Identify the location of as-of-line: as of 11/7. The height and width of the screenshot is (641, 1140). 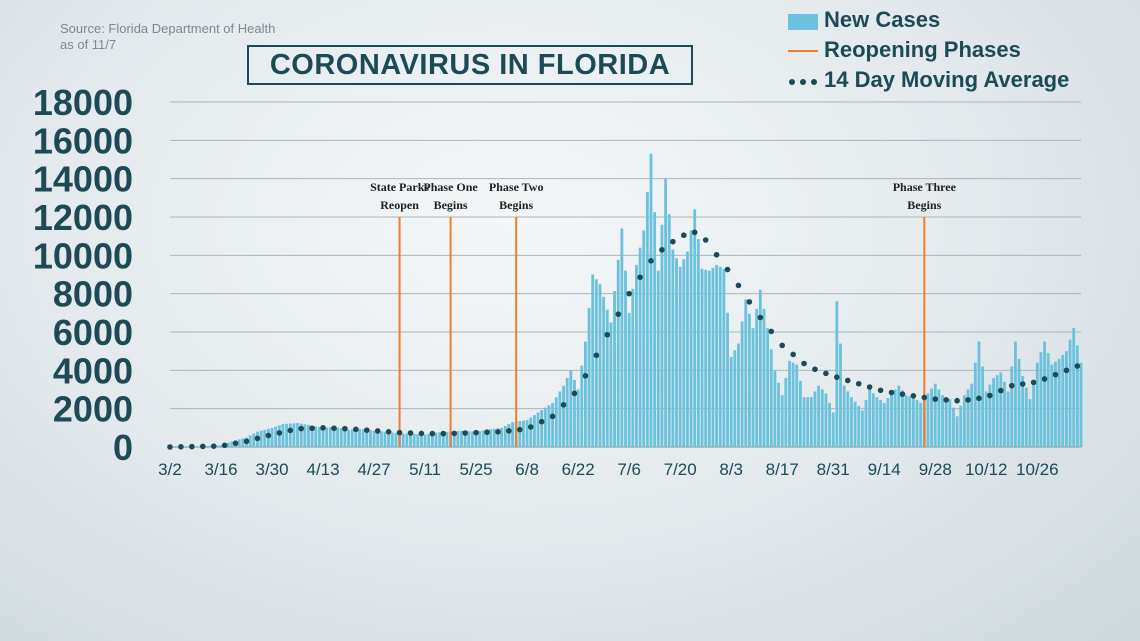
(88, 44).